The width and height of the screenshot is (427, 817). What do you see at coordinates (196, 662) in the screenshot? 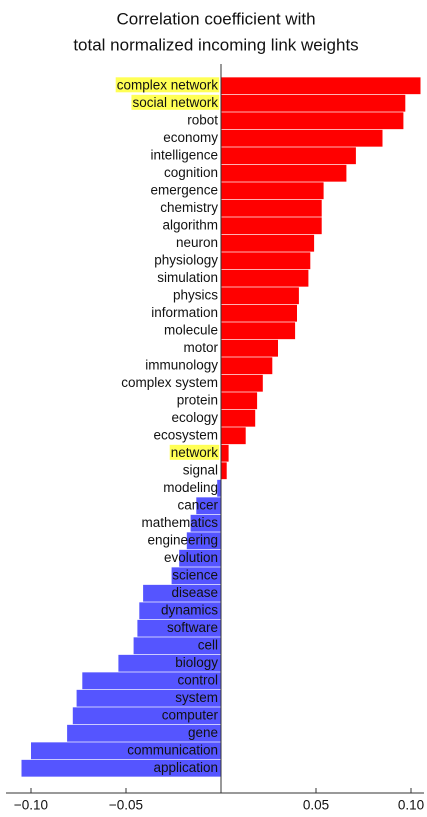
I see `category-label: biology` at bounding box center [196, 662].